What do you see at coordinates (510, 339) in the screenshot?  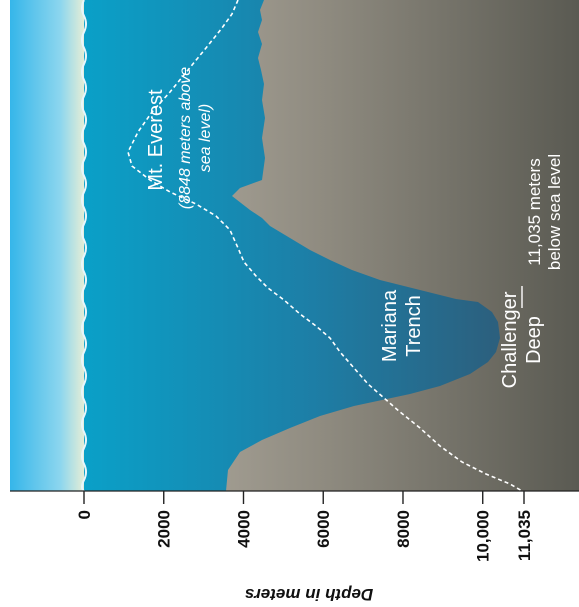 I see `challenger-deep-line-1: Challenger` at bounding box center [510, 339].